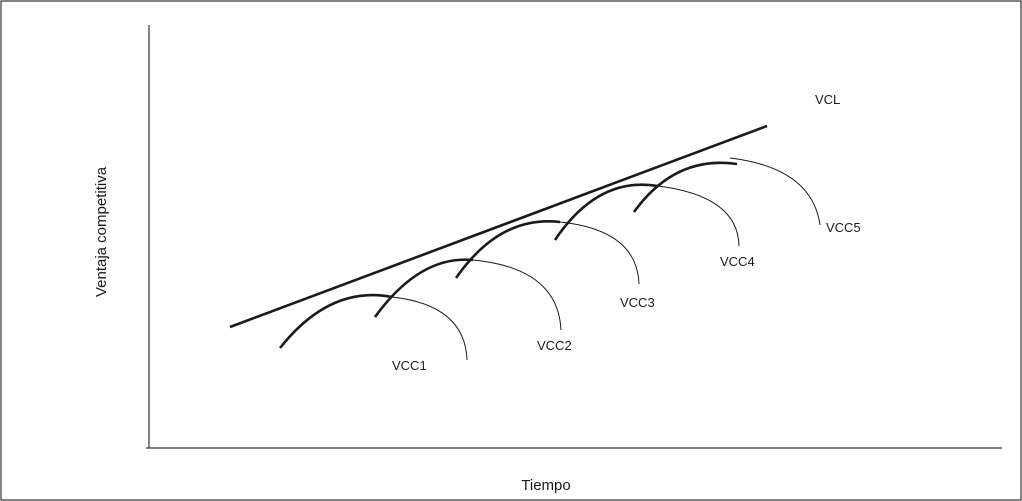  I want to click on vcc2-curve, so click(467, 294).